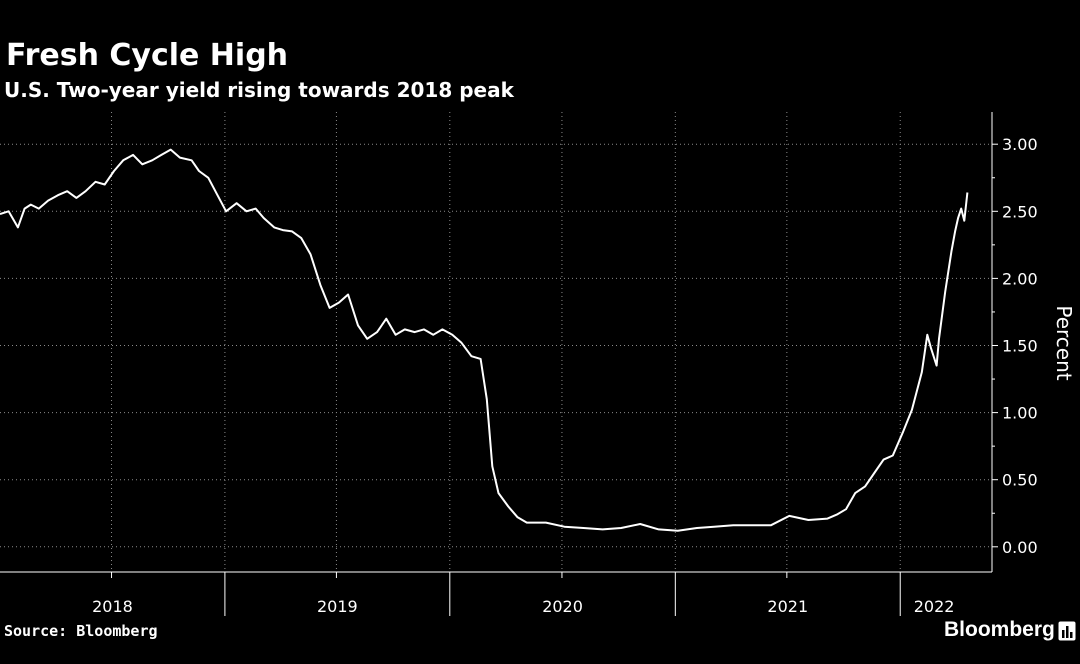 The height and width of the screenshot is (664, 1080). What do you see at coordinates (787, 606) in the screenshot?
I see `x-tick-label: 2021` at bounding box center [787, 606].